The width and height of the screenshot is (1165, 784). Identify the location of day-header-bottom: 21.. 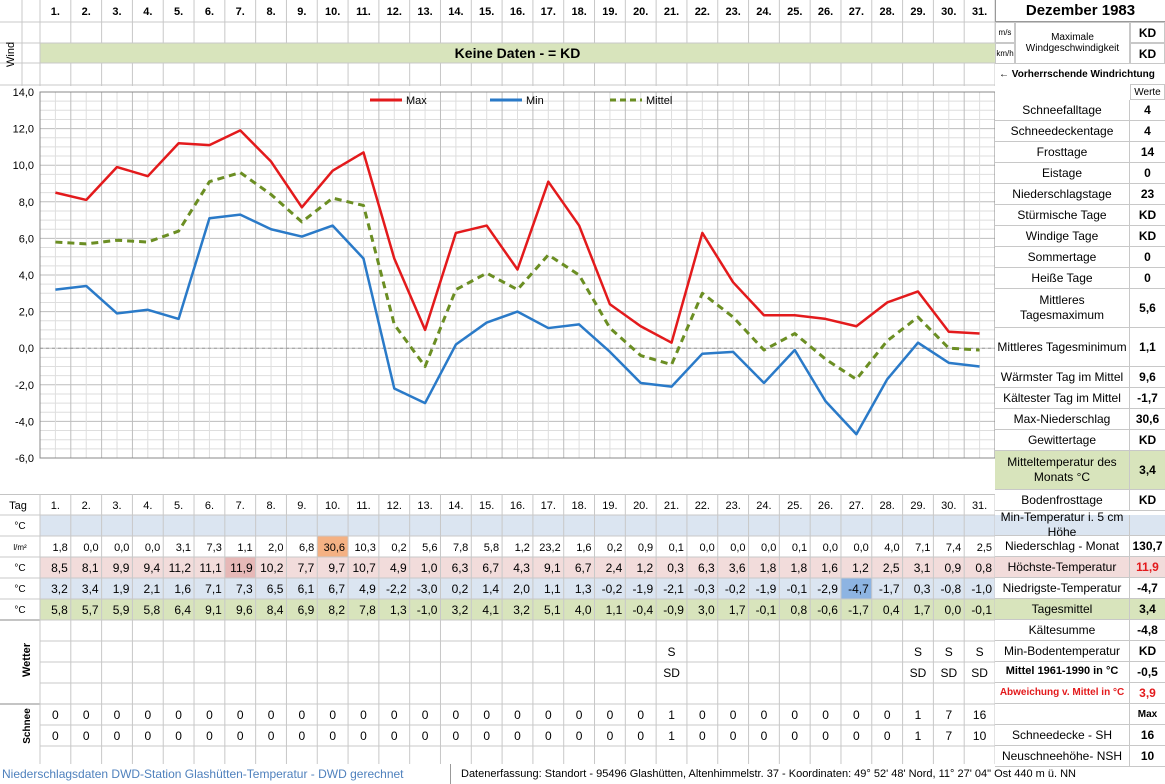
(671, 506).